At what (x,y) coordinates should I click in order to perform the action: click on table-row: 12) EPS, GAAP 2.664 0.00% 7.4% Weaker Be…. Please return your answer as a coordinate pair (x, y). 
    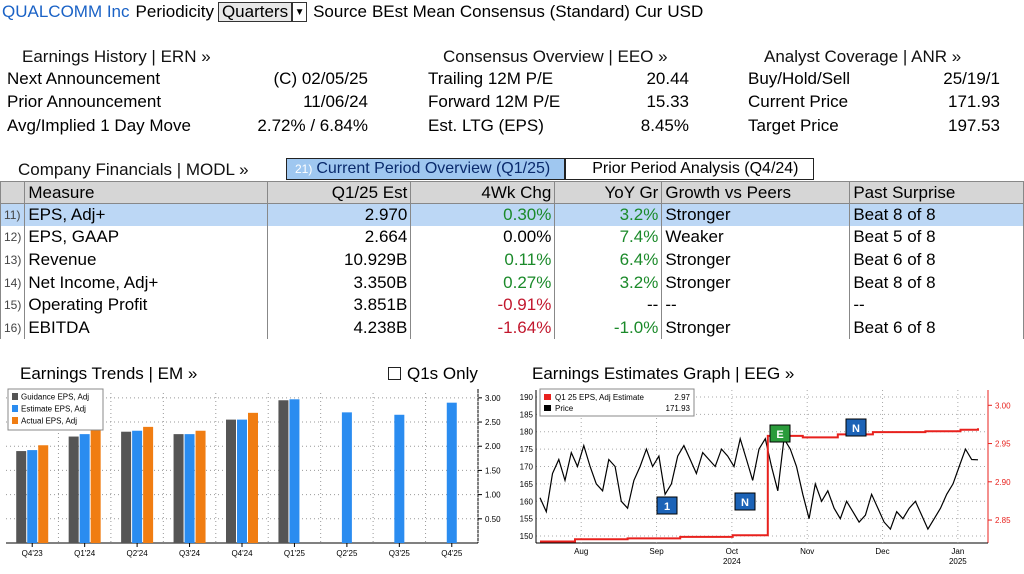
    Looking at the image, I should click on (512, 237).